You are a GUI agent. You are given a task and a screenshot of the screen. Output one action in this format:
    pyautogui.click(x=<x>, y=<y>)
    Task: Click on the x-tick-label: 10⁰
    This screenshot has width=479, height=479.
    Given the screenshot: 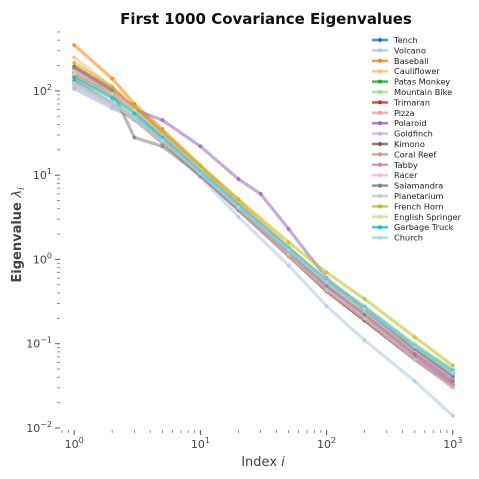 What is the action you would take?
    pyautogui.click(x=74, y=443)
    